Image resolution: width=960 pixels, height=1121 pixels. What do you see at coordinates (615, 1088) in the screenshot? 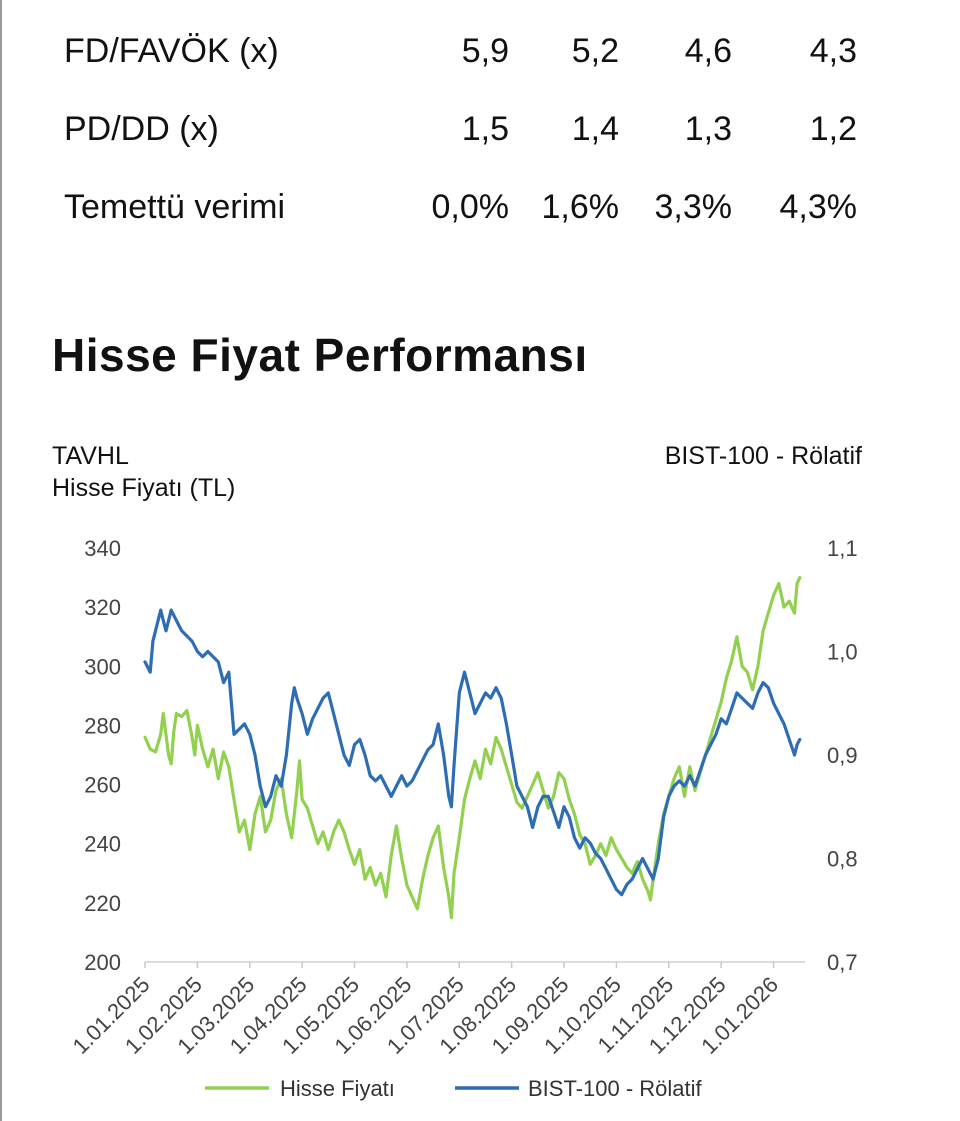
I see `legend-label-bist100-relative: BIST-100 - Rölatif` at bounding box center [615, 1088].